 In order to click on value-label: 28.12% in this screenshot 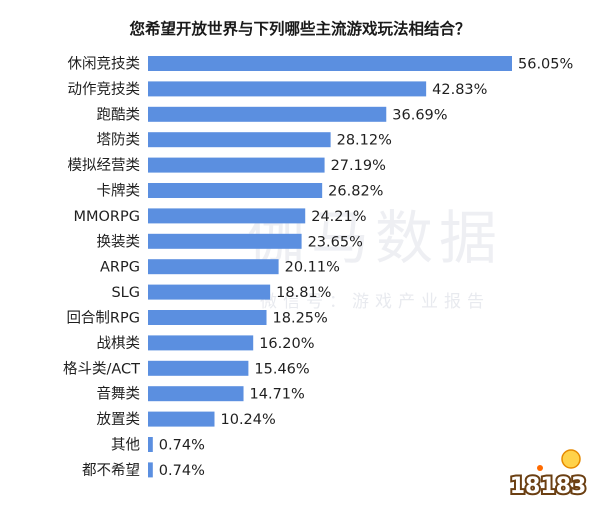, I will do `click(364, 141)`.